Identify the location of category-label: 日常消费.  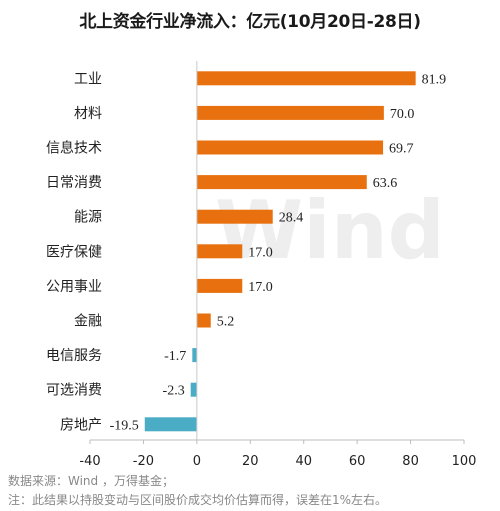
(74, 183).